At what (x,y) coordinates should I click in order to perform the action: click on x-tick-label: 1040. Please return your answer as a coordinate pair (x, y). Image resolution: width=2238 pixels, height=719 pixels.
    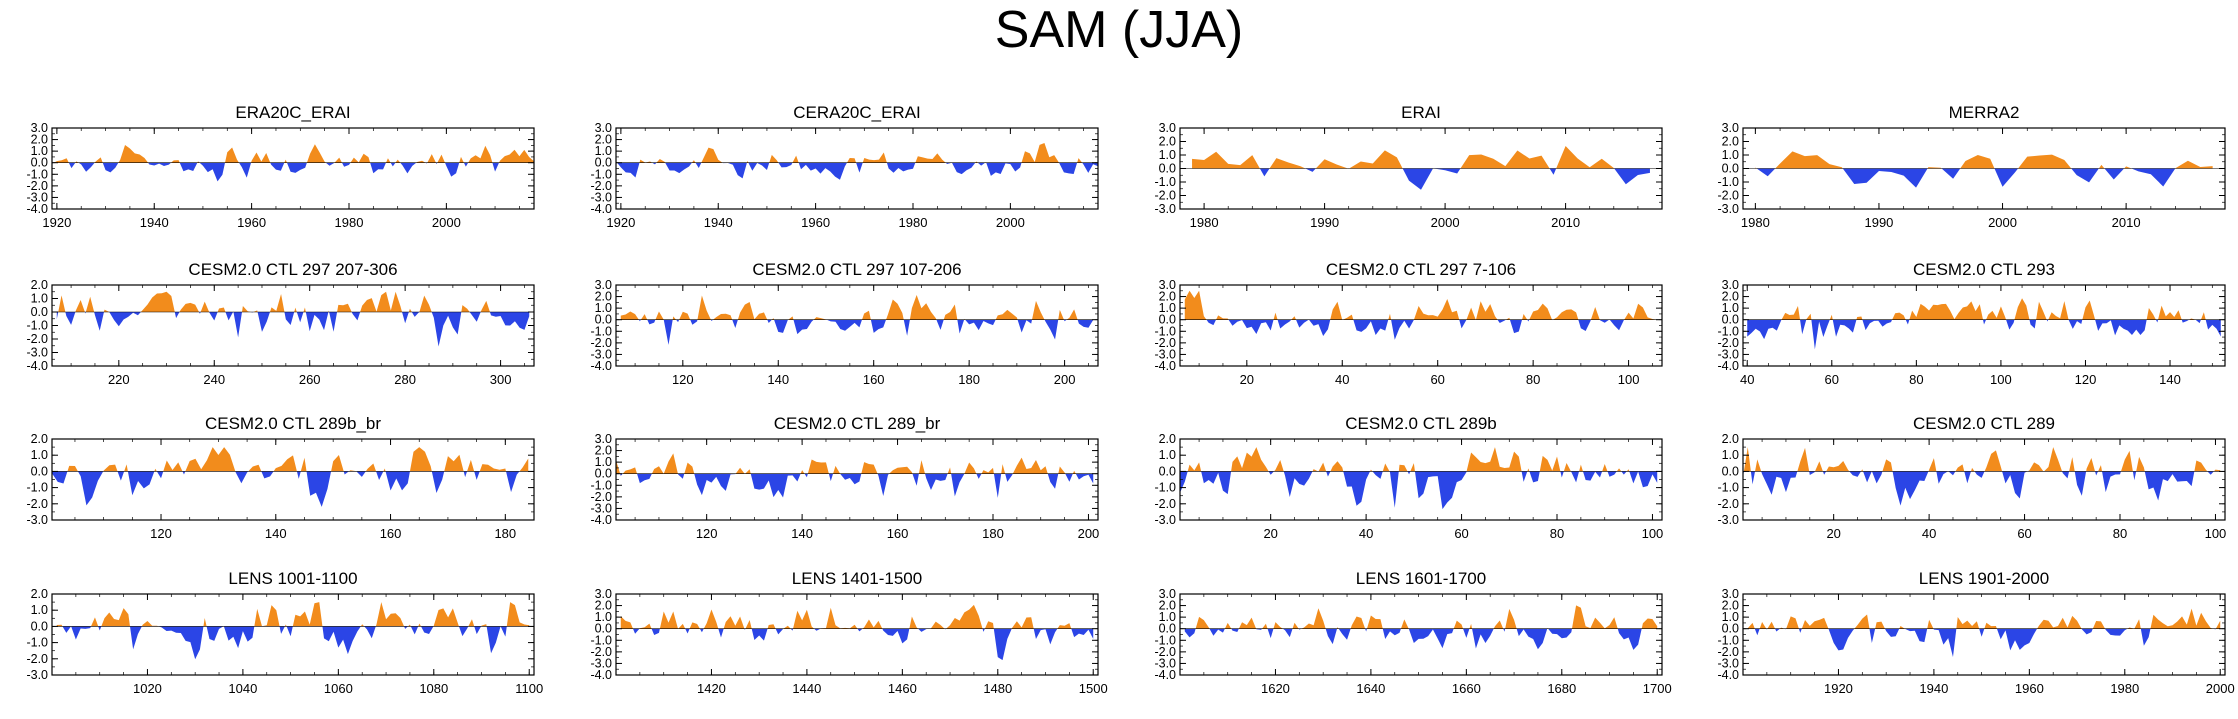
    Looking at the image, I should click on (242, 688).